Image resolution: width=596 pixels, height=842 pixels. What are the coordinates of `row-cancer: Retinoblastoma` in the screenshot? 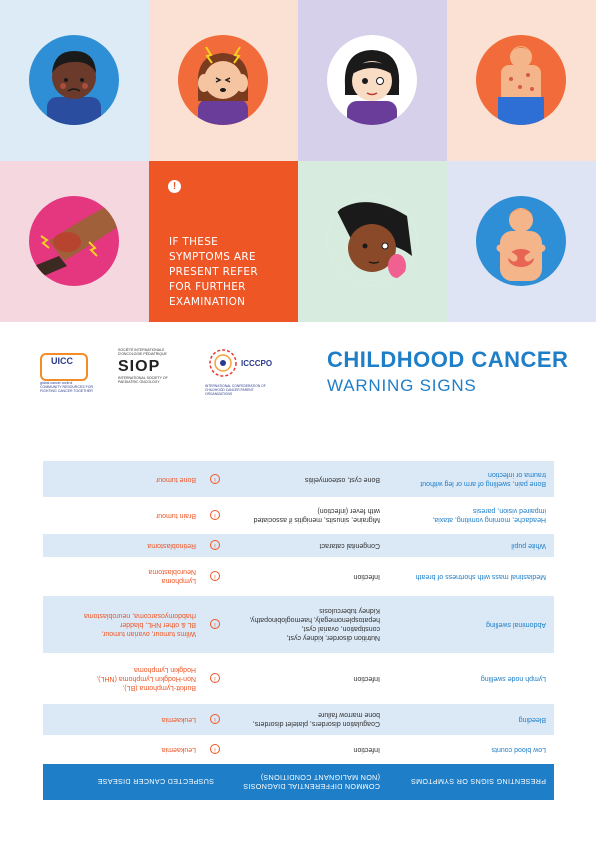 It's located at (123, 545).